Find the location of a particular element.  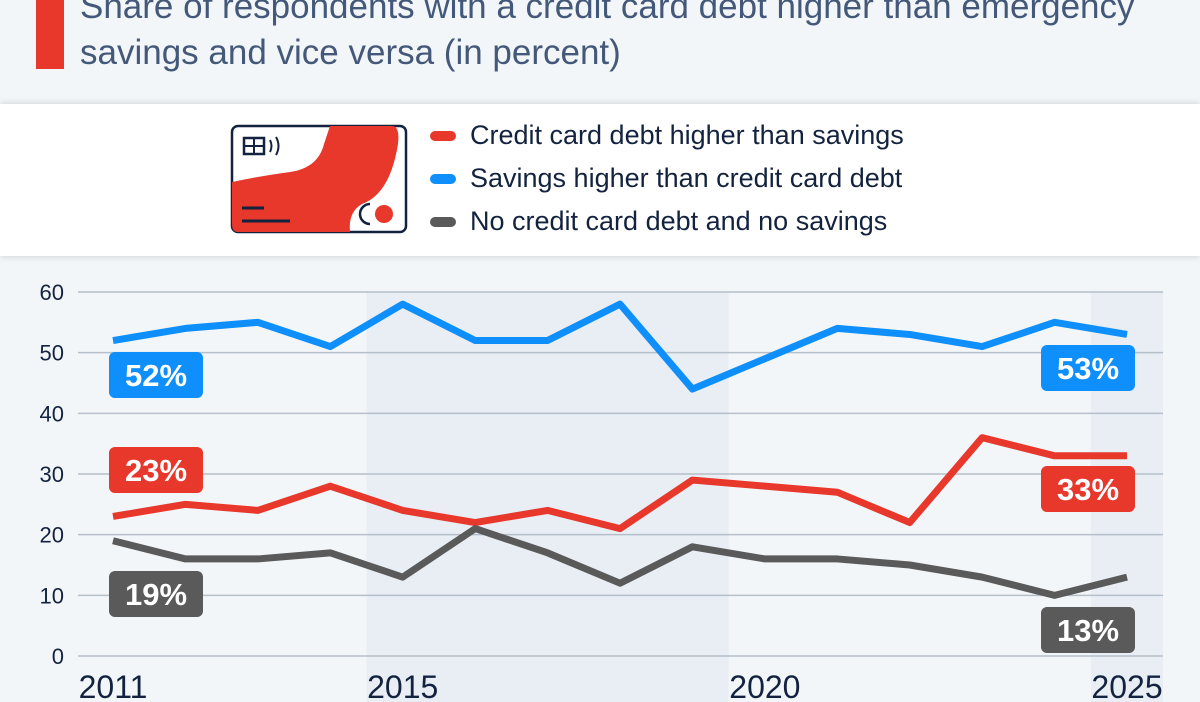

x-tick-label: 2015 is located at coordinates (402, 685).